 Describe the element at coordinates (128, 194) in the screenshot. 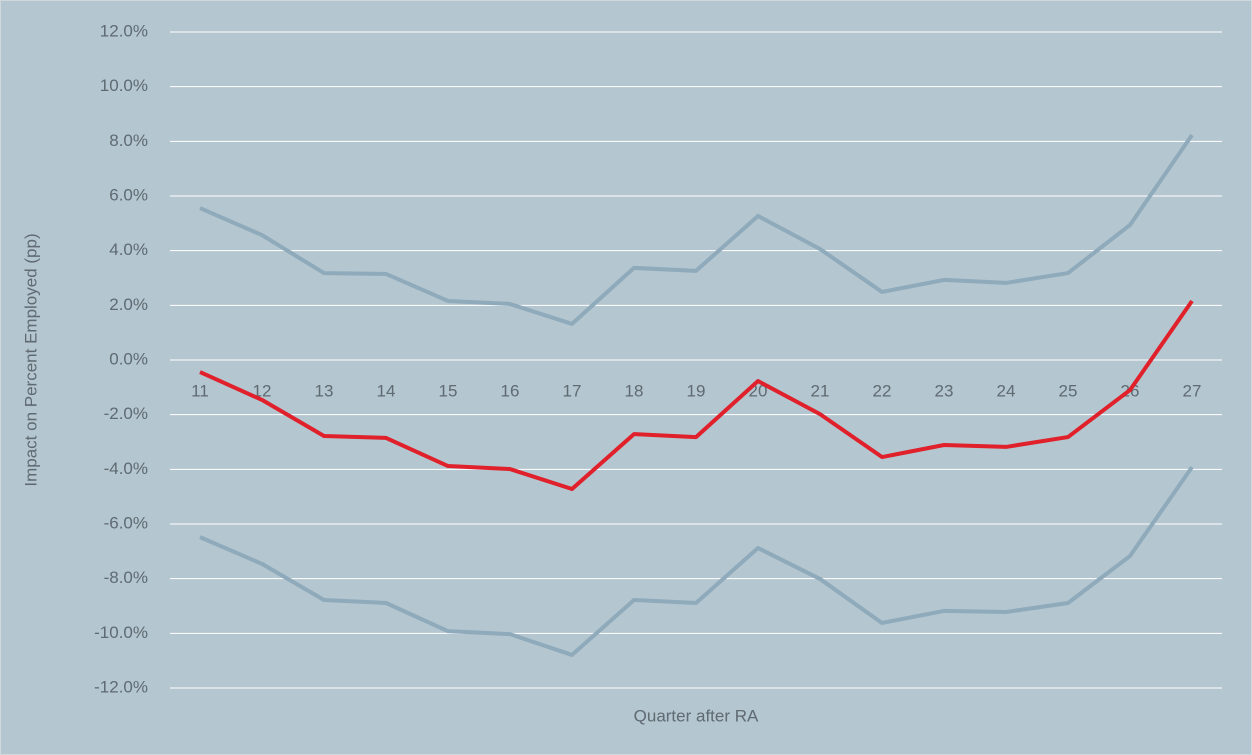

I see `y-tick-label: 6.0%` at that location.